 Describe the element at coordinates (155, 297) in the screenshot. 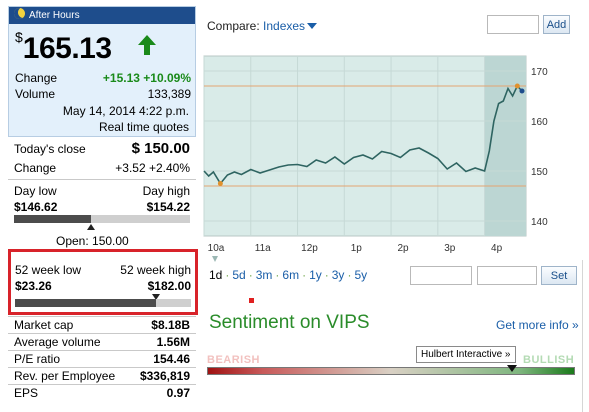

I see `week52-marker-icon` at that location.